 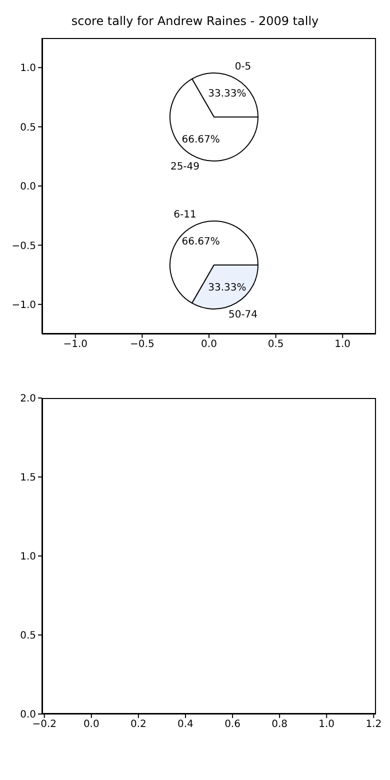 What do you see at coordinates (232, 724) in the screenshot?
I see `x-tick-label: 0.6` at bounding box center [232, 724].